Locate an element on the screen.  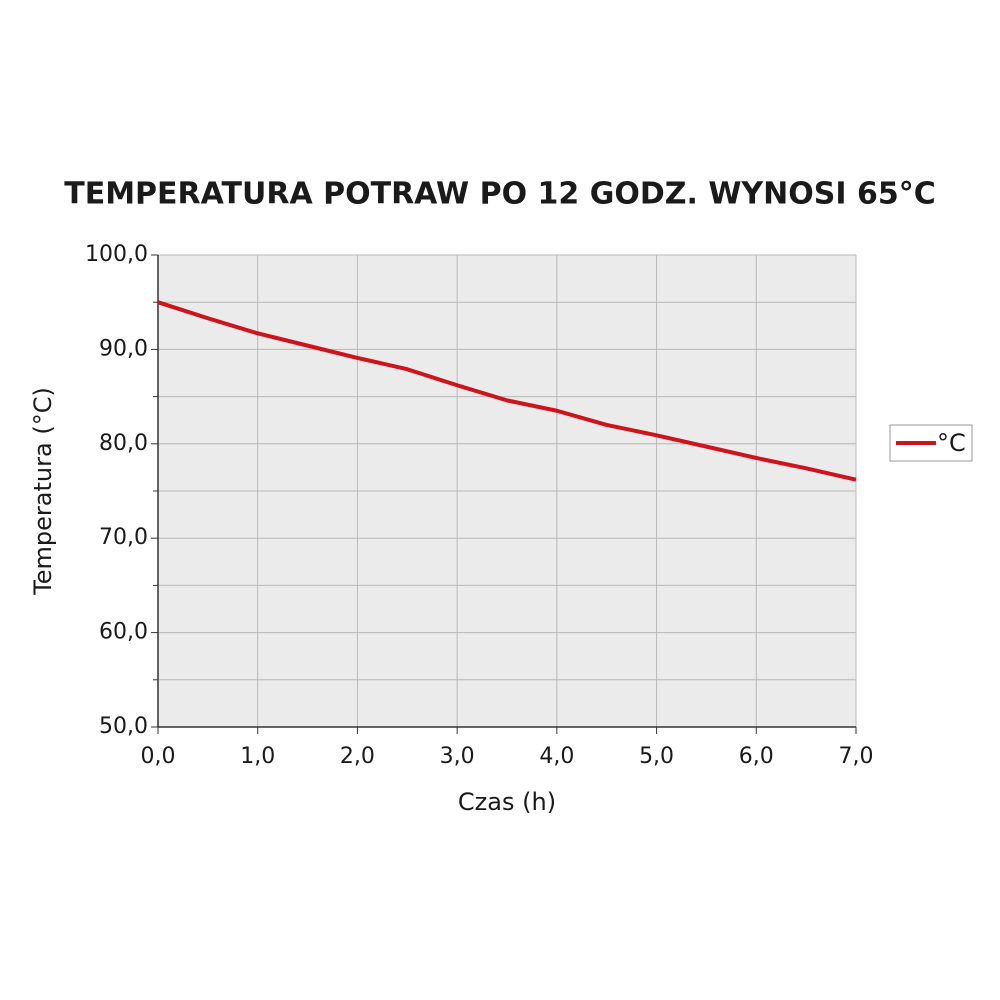
x-tick-label: 4,0 is located at coordinates (556, 756).